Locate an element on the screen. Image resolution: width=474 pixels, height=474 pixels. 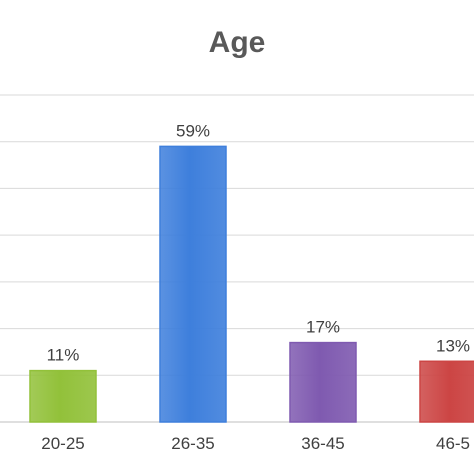
chart-title: Age is located at coordinates (237, 42).